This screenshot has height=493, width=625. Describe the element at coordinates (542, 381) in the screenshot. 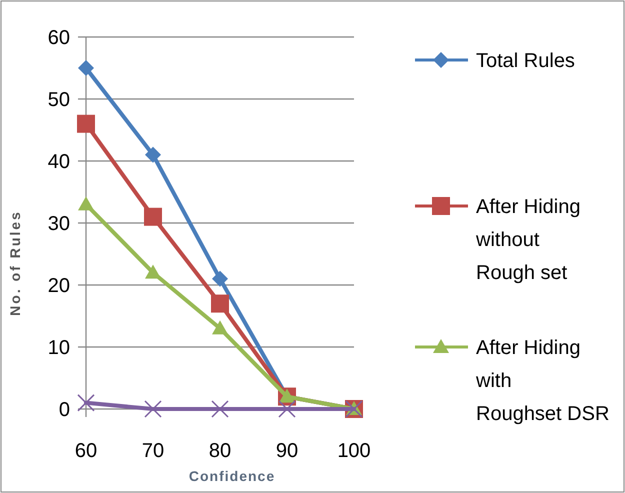

I see `legend-label: After Hiding with Roughset DSR` at that location.